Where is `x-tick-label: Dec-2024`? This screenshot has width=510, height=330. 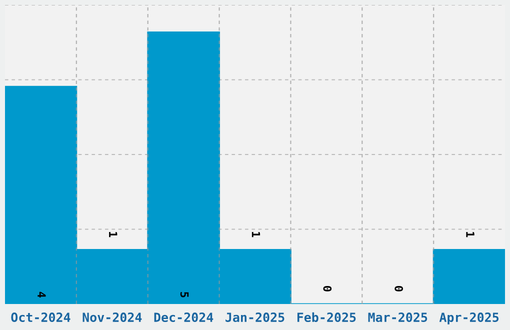 x-tick-label: Dec-2024 is located at coordinates (184, 317).